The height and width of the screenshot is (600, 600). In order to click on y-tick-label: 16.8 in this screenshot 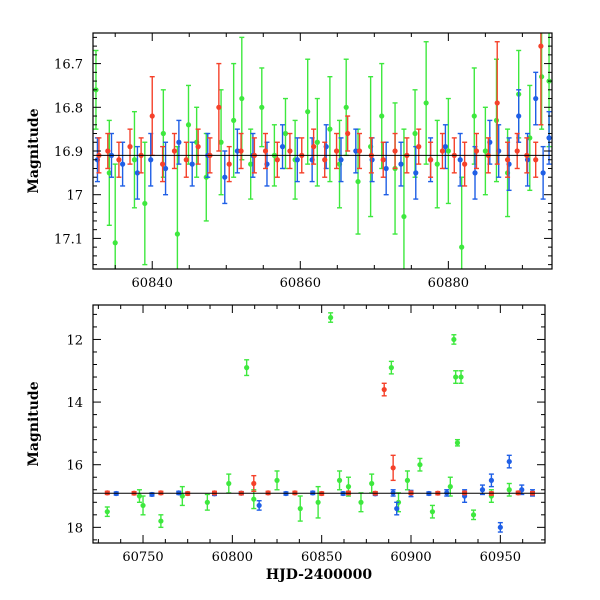, I will do `click(68, 108)`.